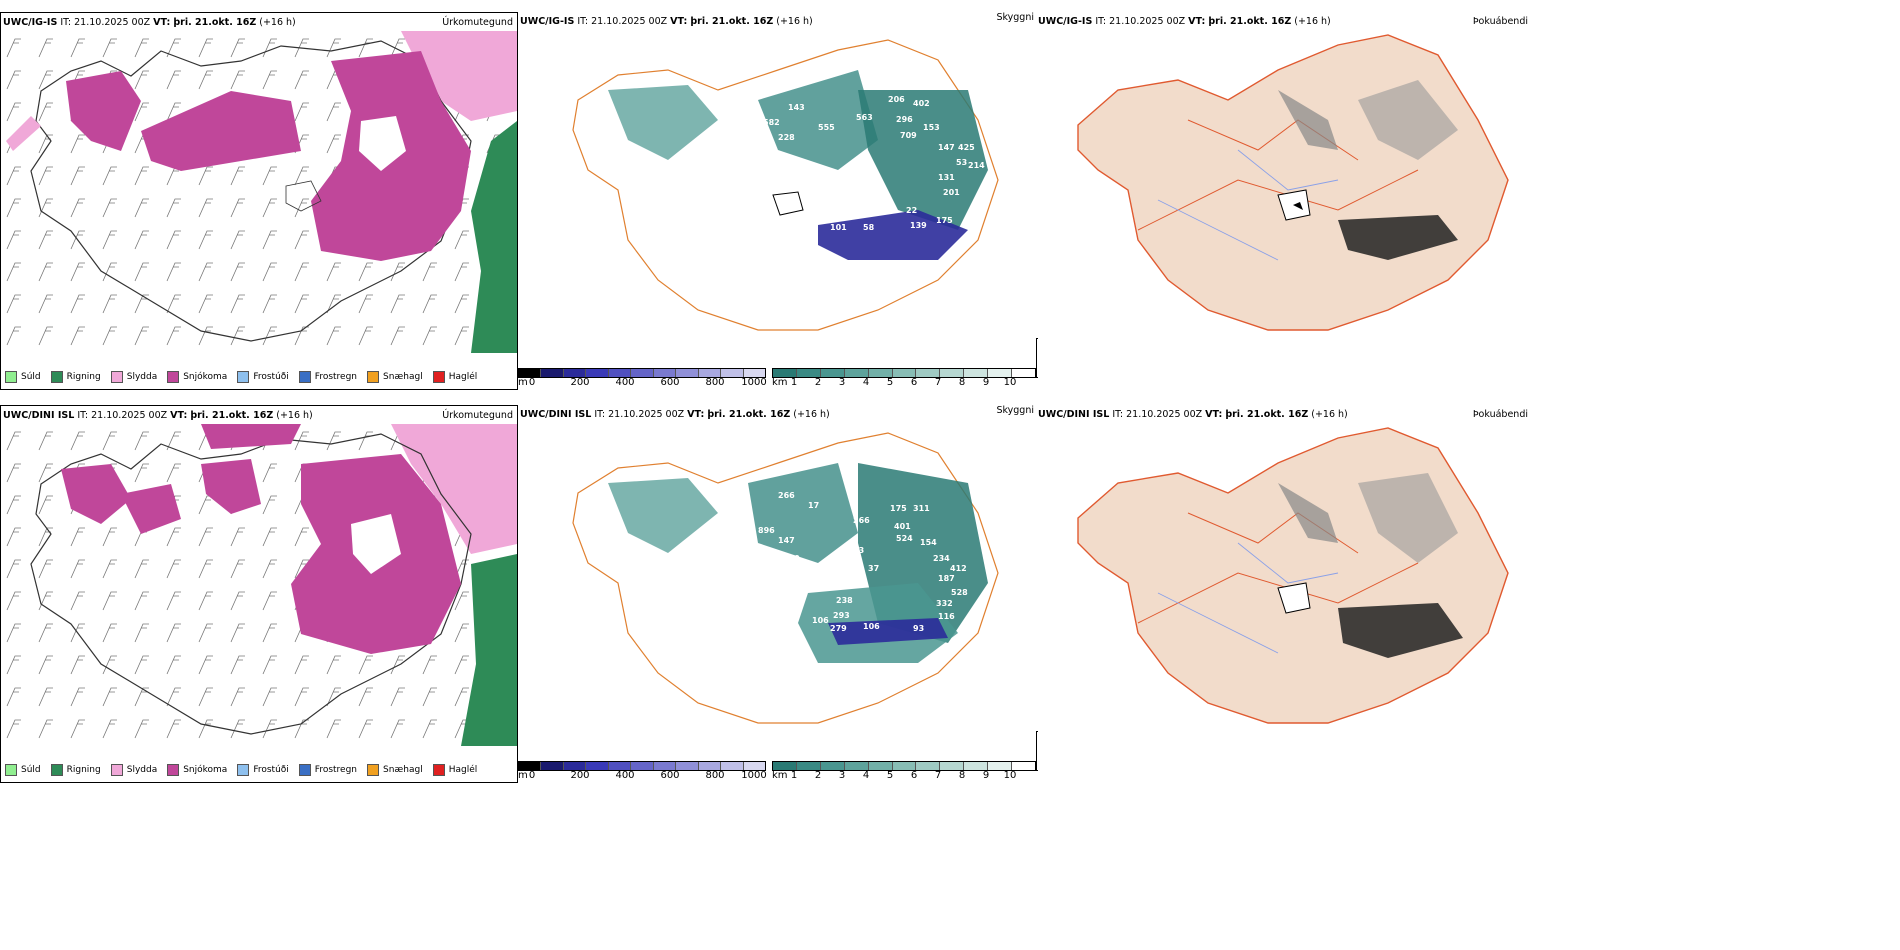  I want to click on fog-legend: 0 60, so click(1037, 751).